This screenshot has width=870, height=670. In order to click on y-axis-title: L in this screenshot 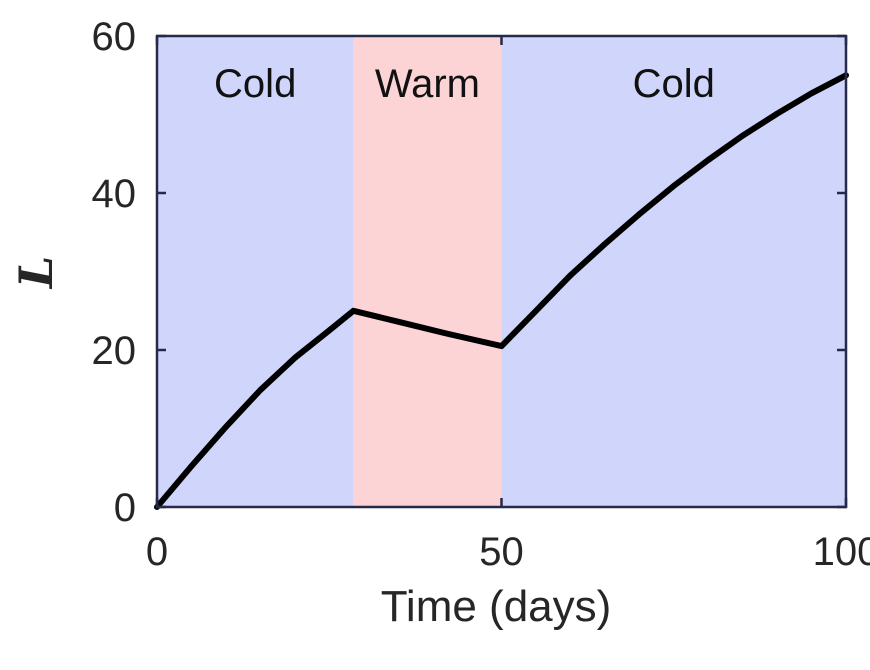, I will do `click(36, 273)`.